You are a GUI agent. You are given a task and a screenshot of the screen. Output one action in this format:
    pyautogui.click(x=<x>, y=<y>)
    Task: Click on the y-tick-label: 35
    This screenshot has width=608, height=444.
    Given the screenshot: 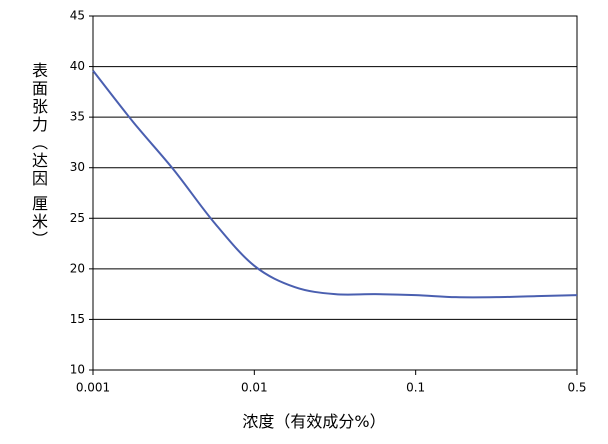 What is the action you would take?
    pyautogui.click(x=77, y=117)
    